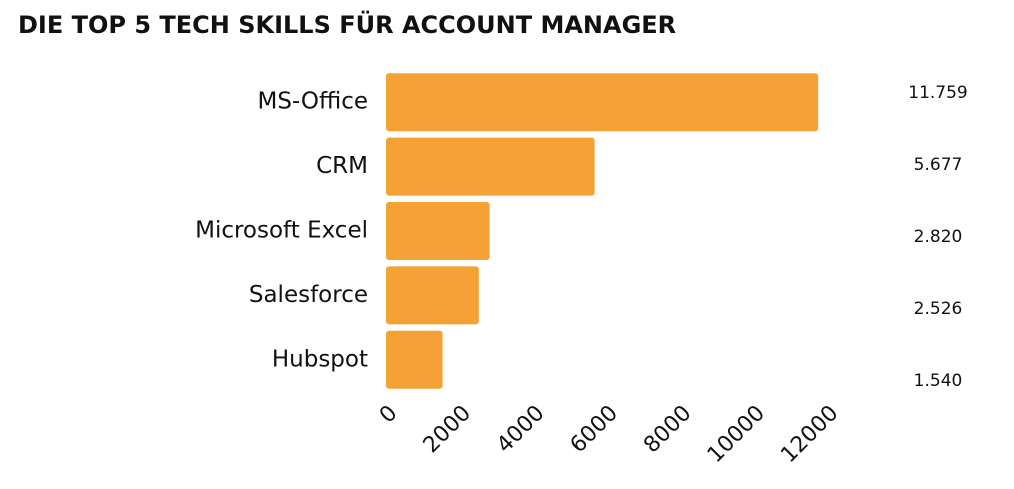 This screenshot has height=489, width=1014. I want to click on y-tick-label: Hubspot, so click(320, 359).